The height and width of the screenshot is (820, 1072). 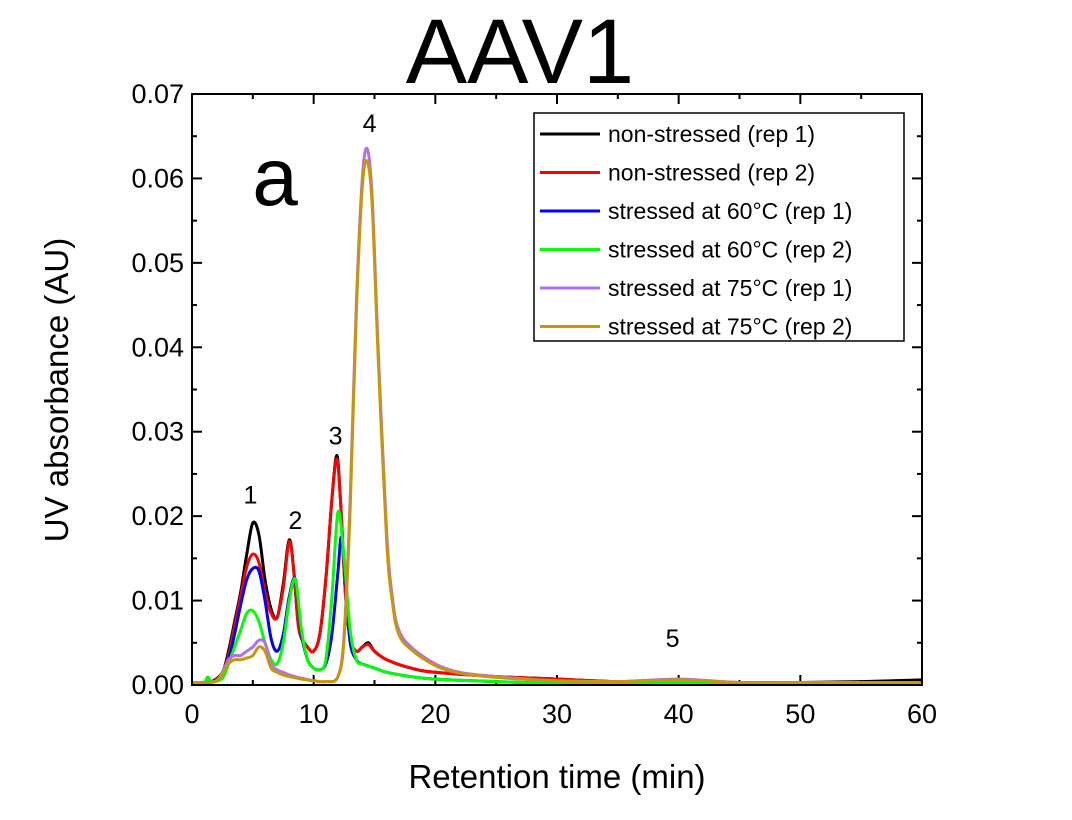 I want to click on y-tick-label: 0.01, so click(x=157, y=601).